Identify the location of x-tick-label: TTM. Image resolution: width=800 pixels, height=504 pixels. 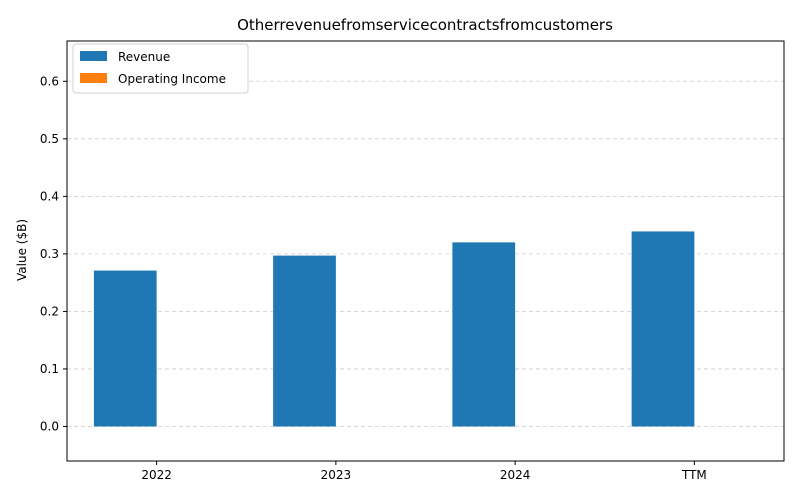
(694, 475).